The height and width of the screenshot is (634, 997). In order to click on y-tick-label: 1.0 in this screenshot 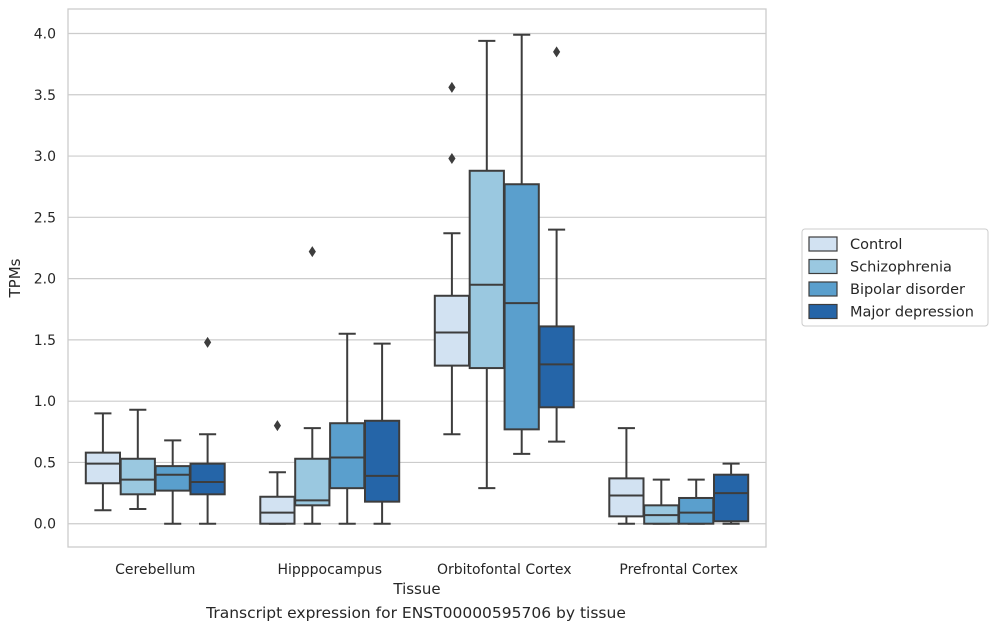, I will do `click(45, 402)`.